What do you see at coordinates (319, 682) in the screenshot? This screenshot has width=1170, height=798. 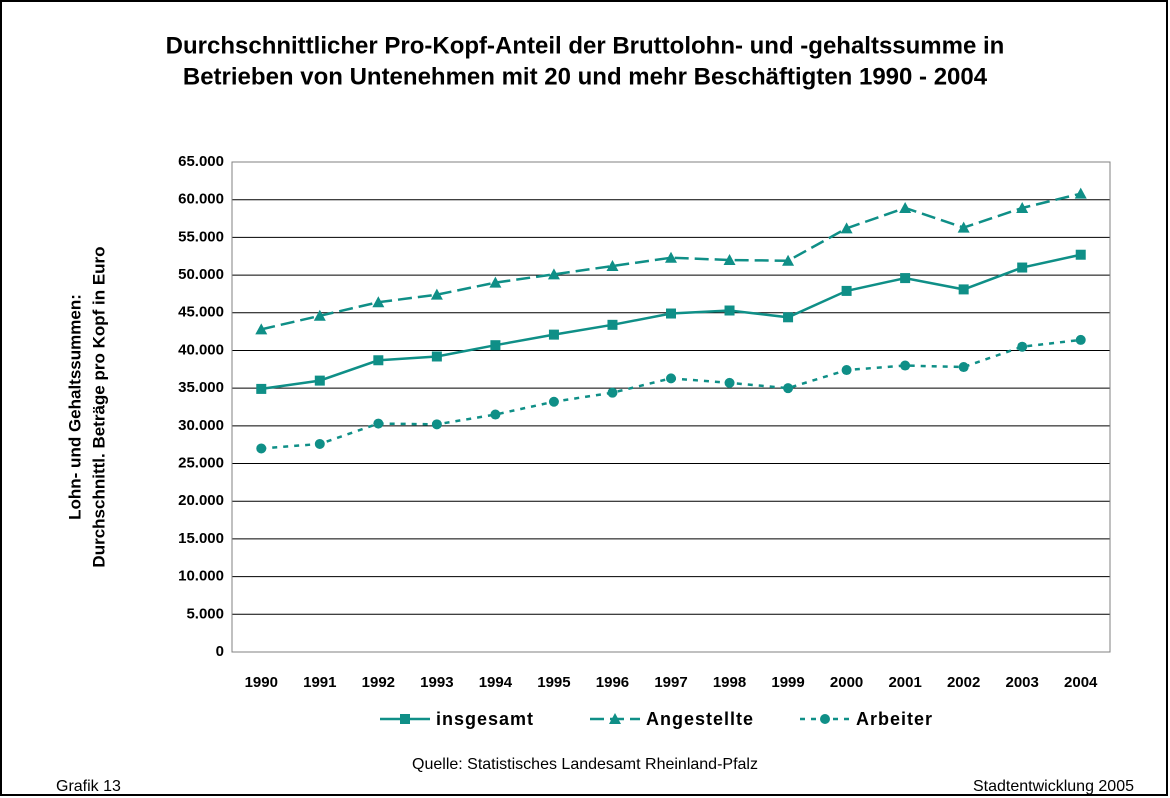 I see `x-tick-label: 1991` at bounding box center [319, 682].